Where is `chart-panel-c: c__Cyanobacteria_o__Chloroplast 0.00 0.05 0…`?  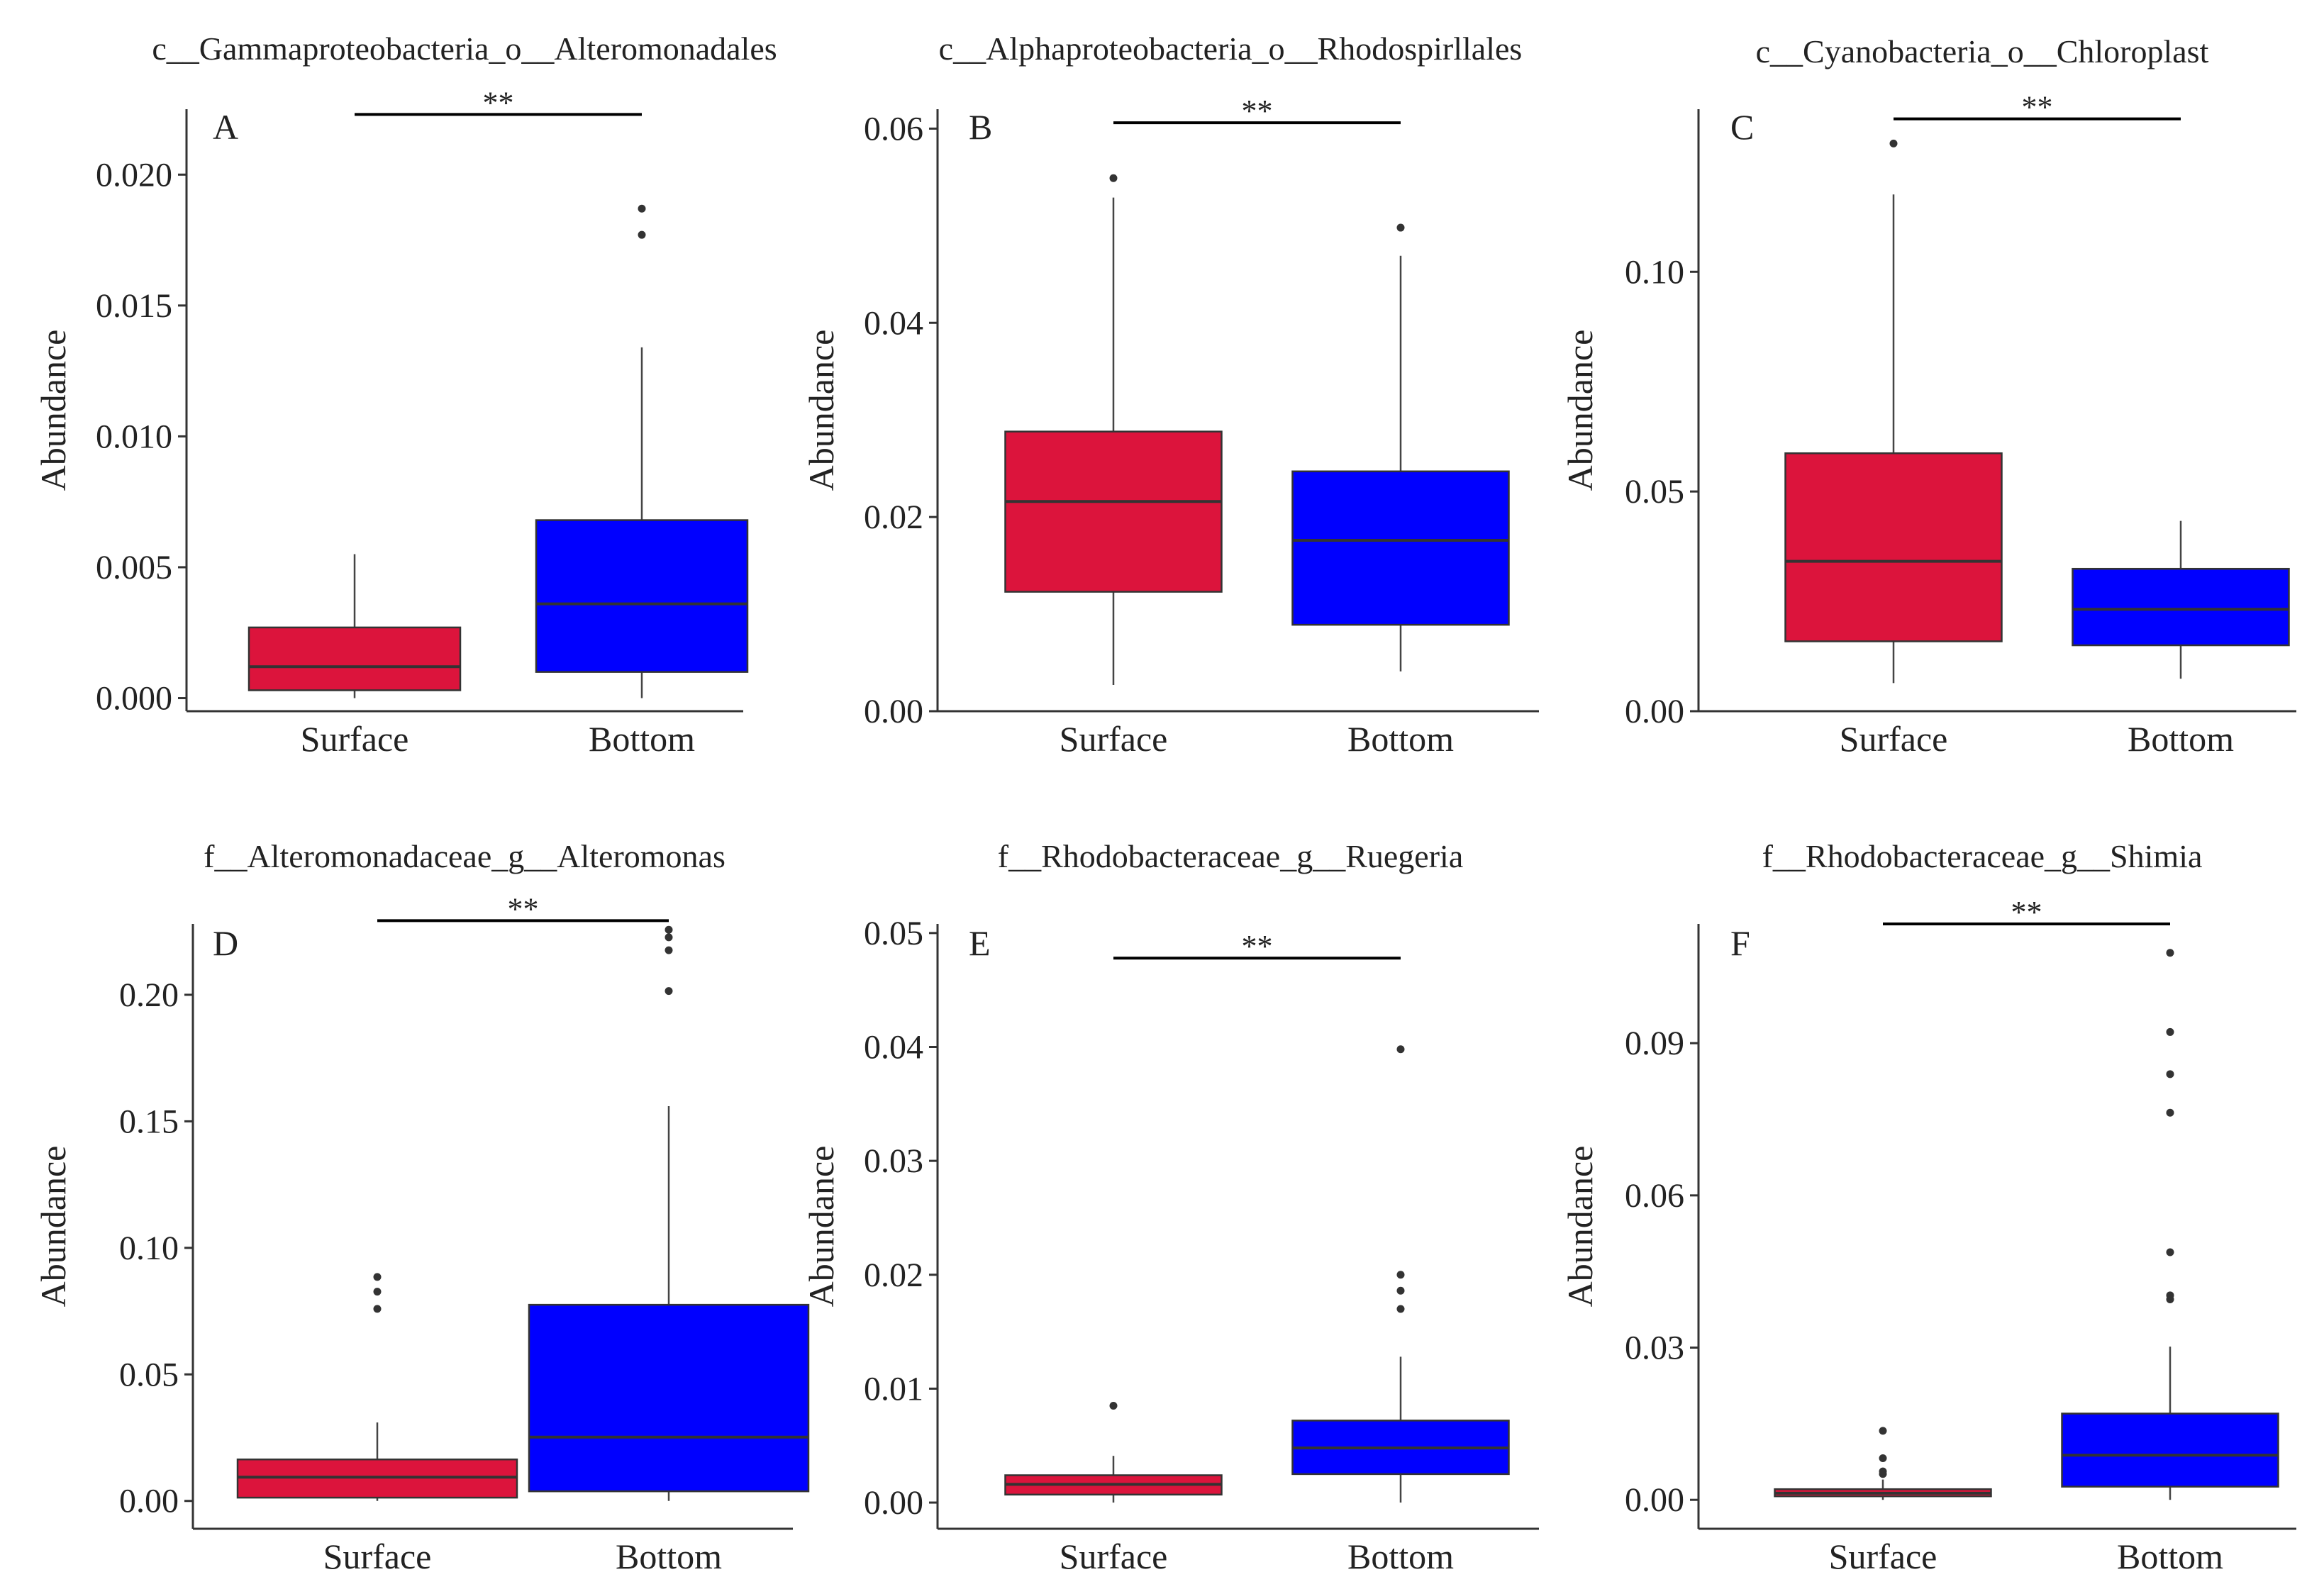
chart-panel-c: c__Cyanobacteria_o__Chloroplast 0.00 0.05 0… is located at coordinates (1928, 396).